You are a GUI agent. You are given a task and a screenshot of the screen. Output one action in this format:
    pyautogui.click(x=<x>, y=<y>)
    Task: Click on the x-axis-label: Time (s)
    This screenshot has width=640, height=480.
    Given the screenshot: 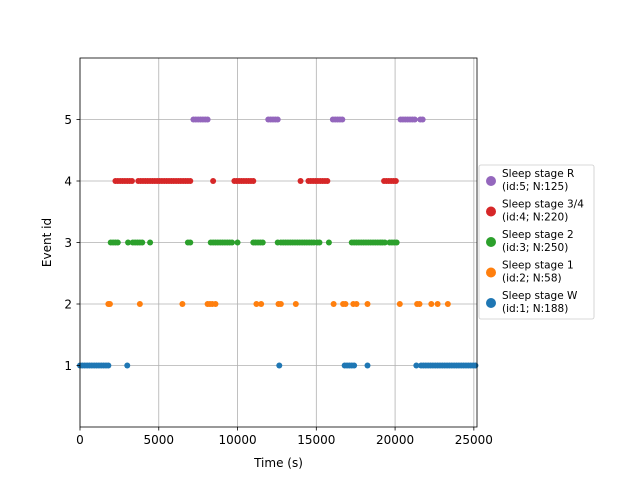 What is the action you would take?
    pyautogui.click(x=278, y=463)
    